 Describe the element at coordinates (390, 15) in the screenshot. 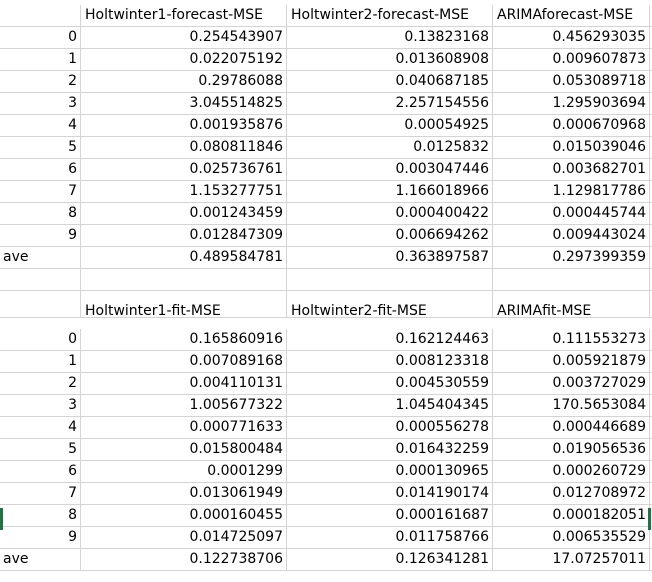

I see `column-header-holtwinter2-forecast: Holtwinter2-forecast-MSE` at that location.